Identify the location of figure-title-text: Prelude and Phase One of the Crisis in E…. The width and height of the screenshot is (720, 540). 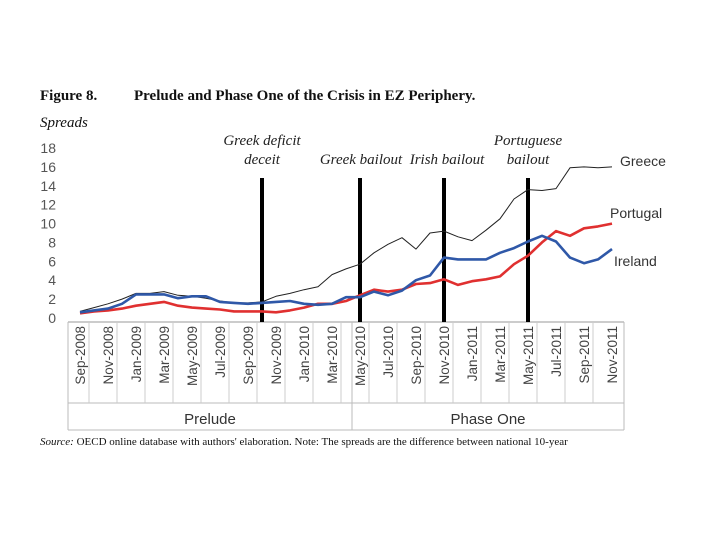
(305, 96).